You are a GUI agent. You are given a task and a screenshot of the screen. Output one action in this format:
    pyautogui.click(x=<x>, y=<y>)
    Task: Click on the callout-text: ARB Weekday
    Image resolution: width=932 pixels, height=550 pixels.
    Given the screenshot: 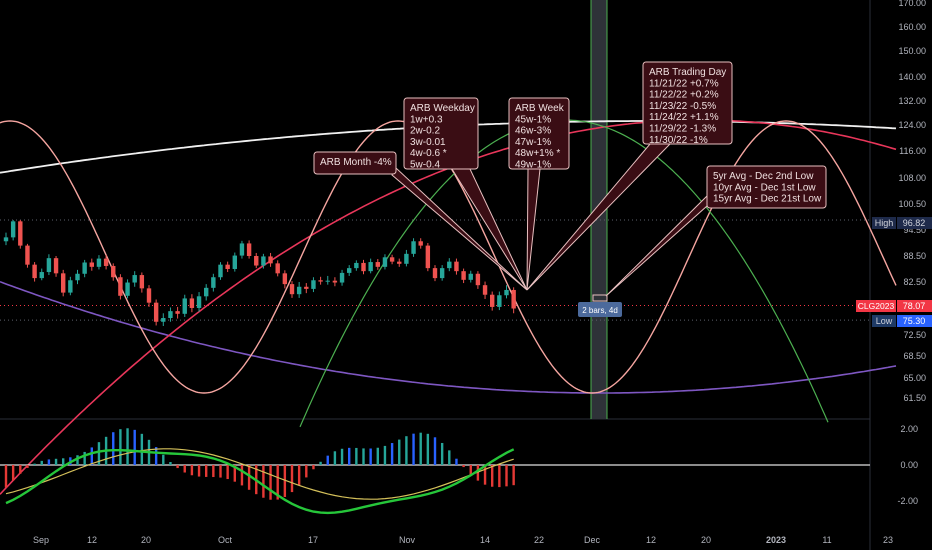 What is the action you would take?
    pyautogui.click(x=442, y=108)
    